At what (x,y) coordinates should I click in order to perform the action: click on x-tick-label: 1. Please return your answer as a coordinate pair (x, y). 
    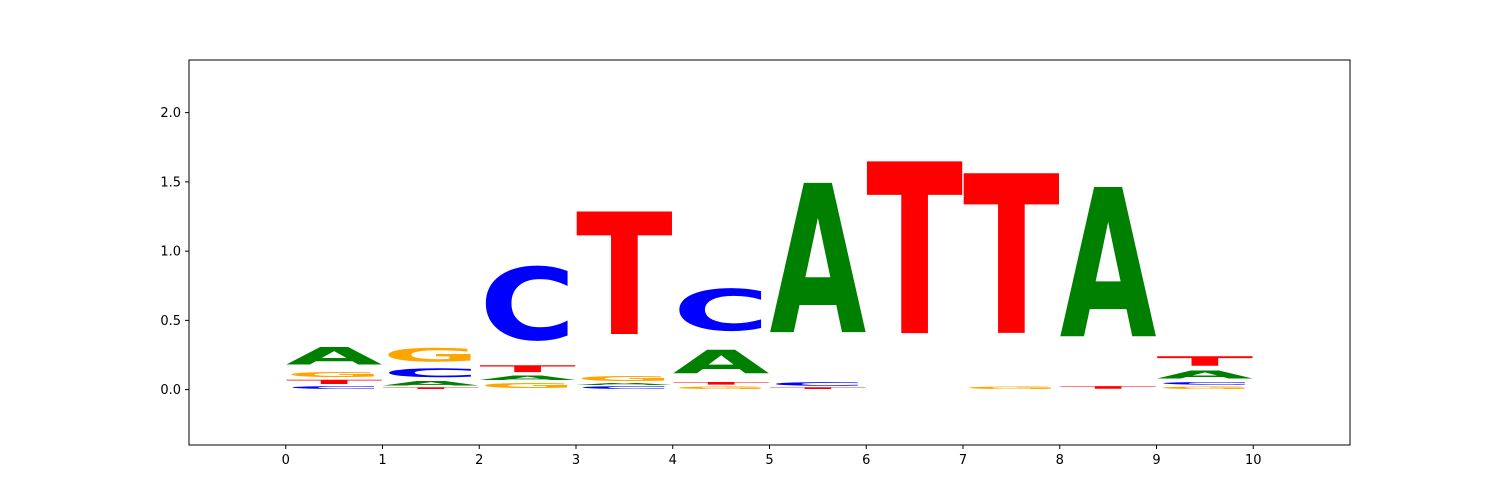
    Looking at the image, I should click on (382, 460).